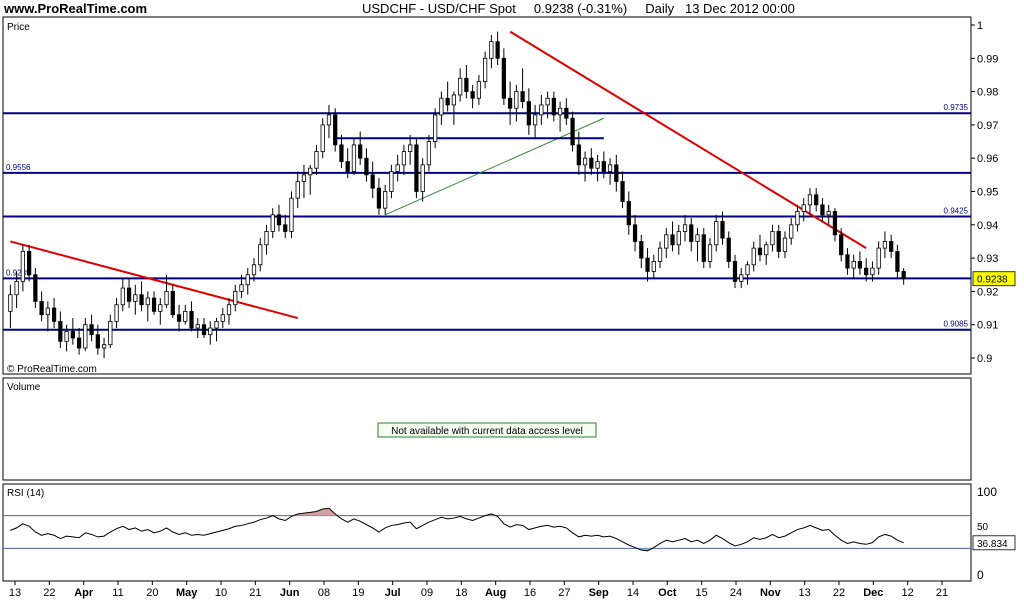 Image resolution: width=1024 pixels, height=600 pixels. I want to click on time-tick-label: 08, so click(324, 593).